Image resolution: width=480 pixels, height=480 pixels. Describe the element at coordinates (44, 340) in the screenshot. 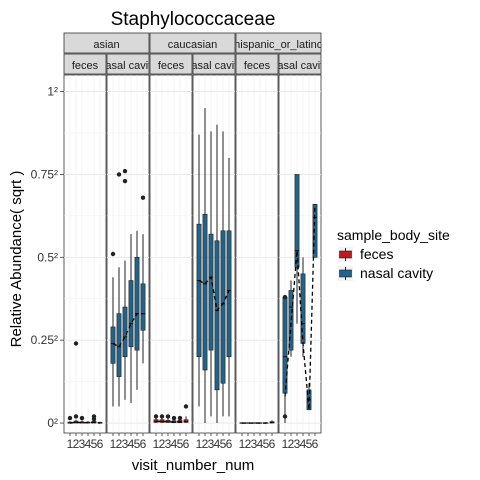

I see `y-tick-label: 0.25²` at that location.